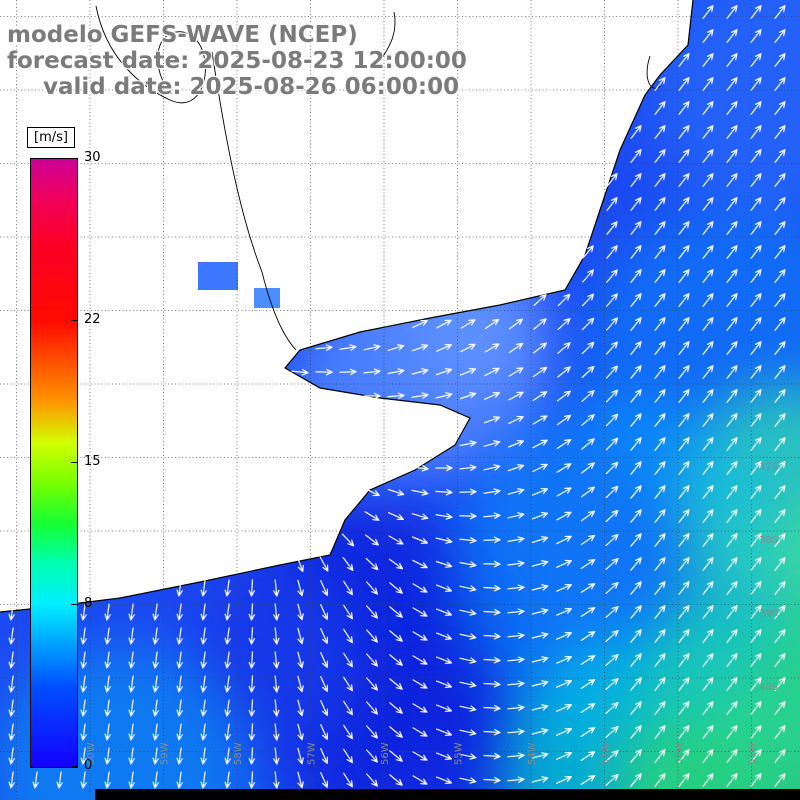  Describe the element at coordinates (88, 765) in the screenshot. I see `colorbar-tick-label: 0` at that location.